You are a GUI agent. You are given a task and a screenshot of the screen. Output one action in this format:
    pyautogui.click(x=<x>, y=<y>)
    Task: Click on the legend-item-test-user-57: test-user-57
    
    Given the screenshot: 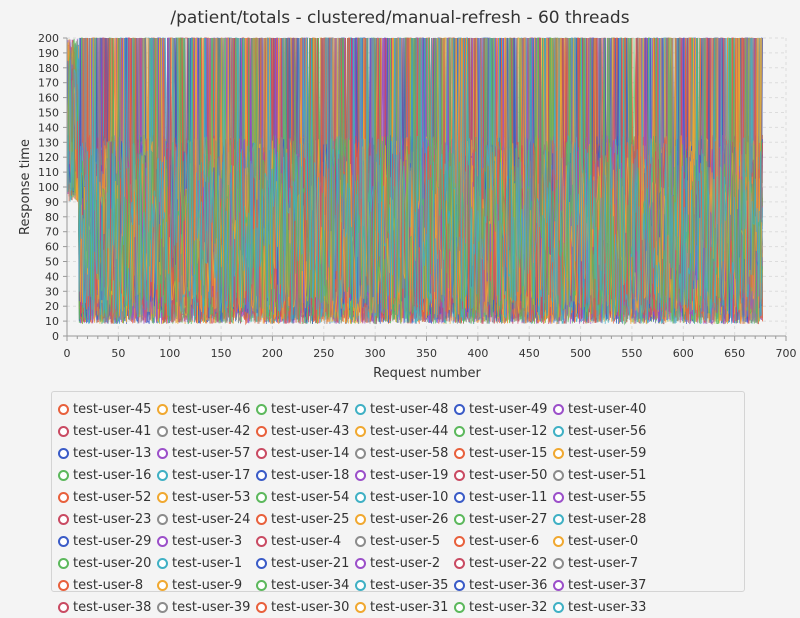 What is the action you would take?
    pyautogui.click(x=206, y=453)
    